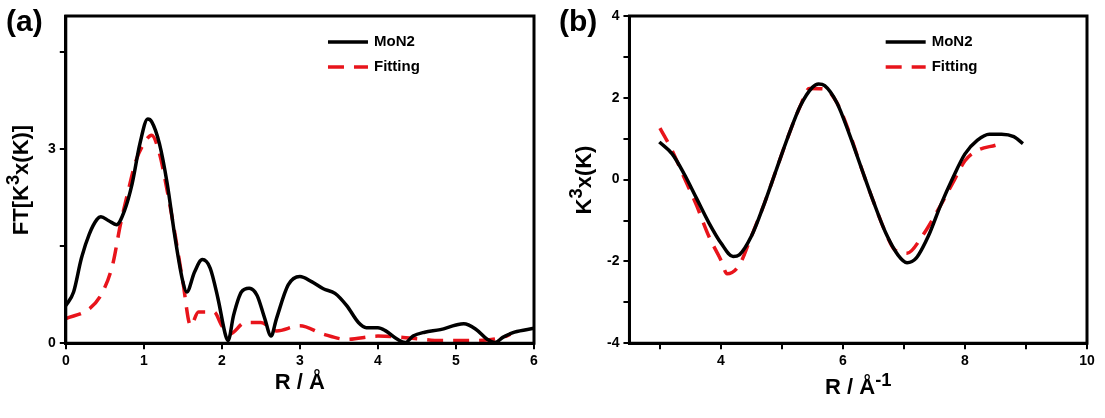 Image resolution: width=1105 pixels, height=418 pixels. Describe the element at coordinates (143, 360) in the screenshot. I see `x-tick-label: 1` at that location.